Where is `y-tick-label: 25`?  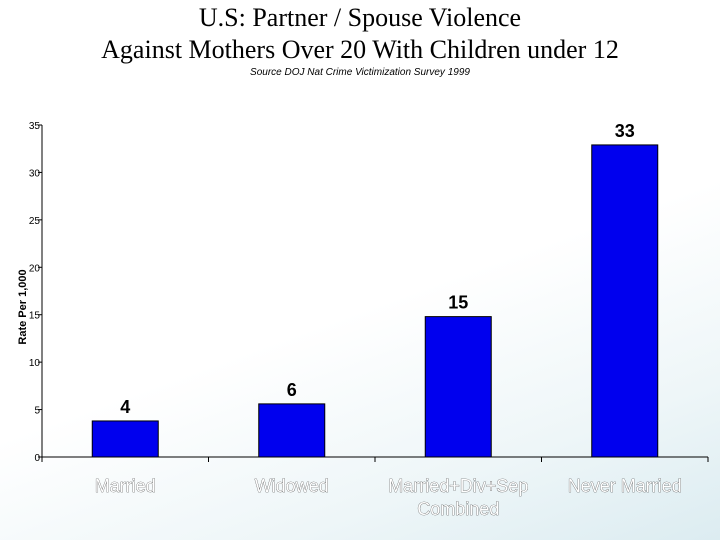 y-tick-label: 25 is located at coordinates (35, 221).